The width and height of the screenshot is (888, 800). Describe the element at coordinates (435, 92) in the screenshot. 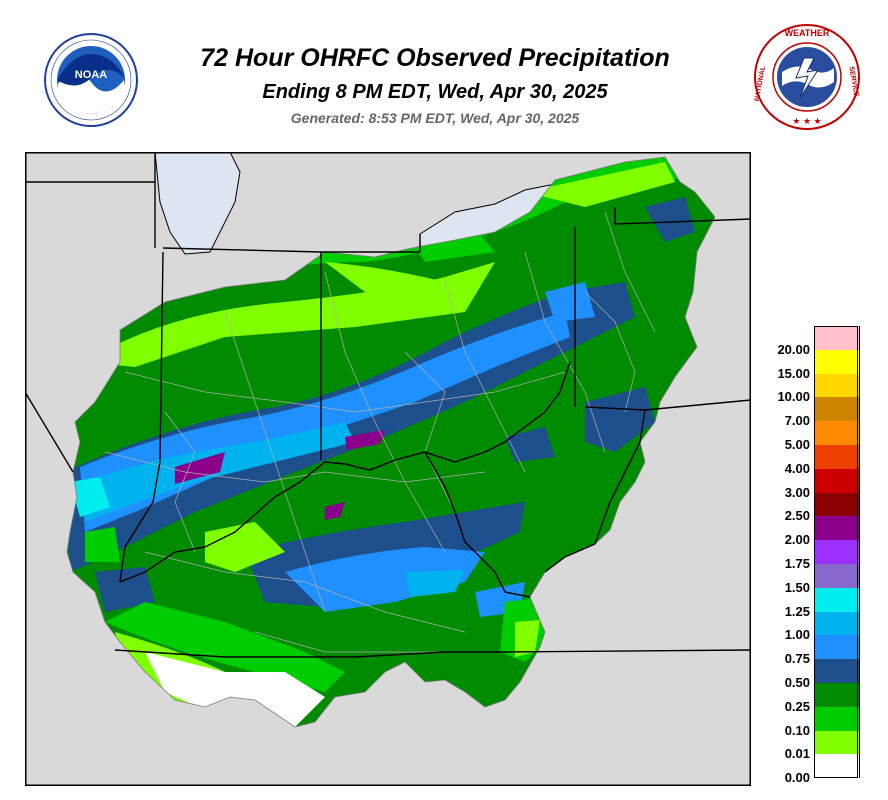

I see `map-subtitle: Ending 8 PM EDT, Wed, Apr 30, 2025` at that location.